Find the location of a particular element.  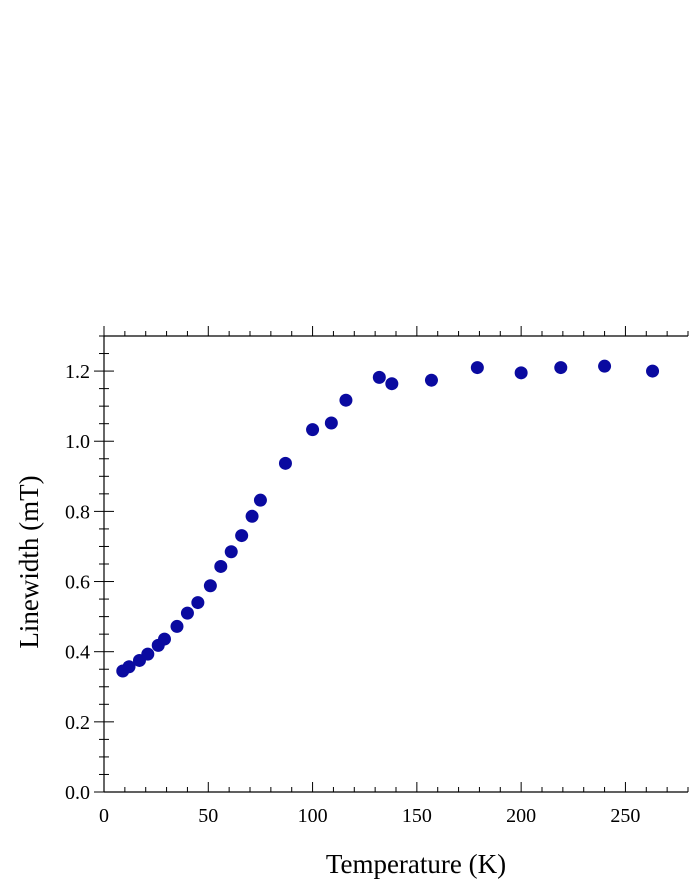

x-tick-label: 0 is located at coordinates (104, 816).